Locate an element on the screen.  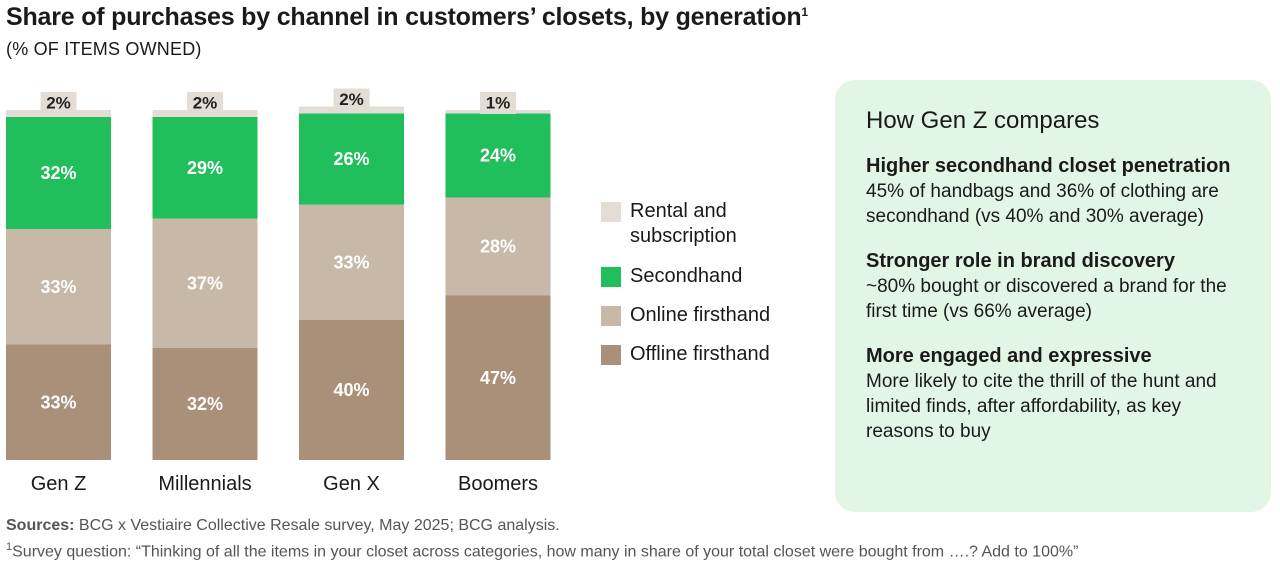
data-label-gen-x-secondhand: 26% is located at coordinates (351, 159).